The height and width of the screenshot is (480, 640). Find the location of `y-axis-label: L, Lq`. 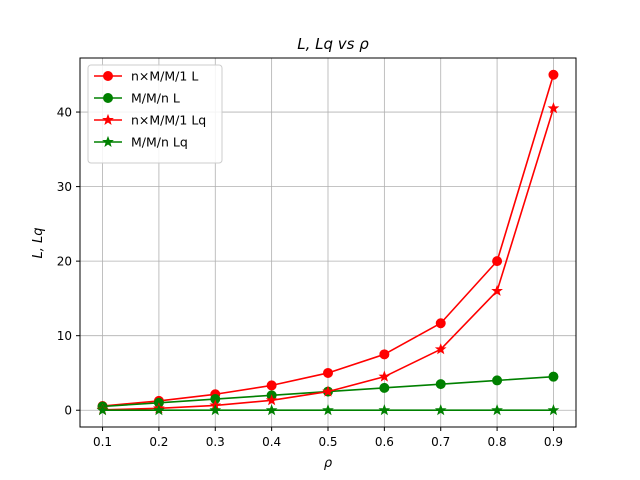

y-axis-label: L, Lq is located at coordinates (38, 242).